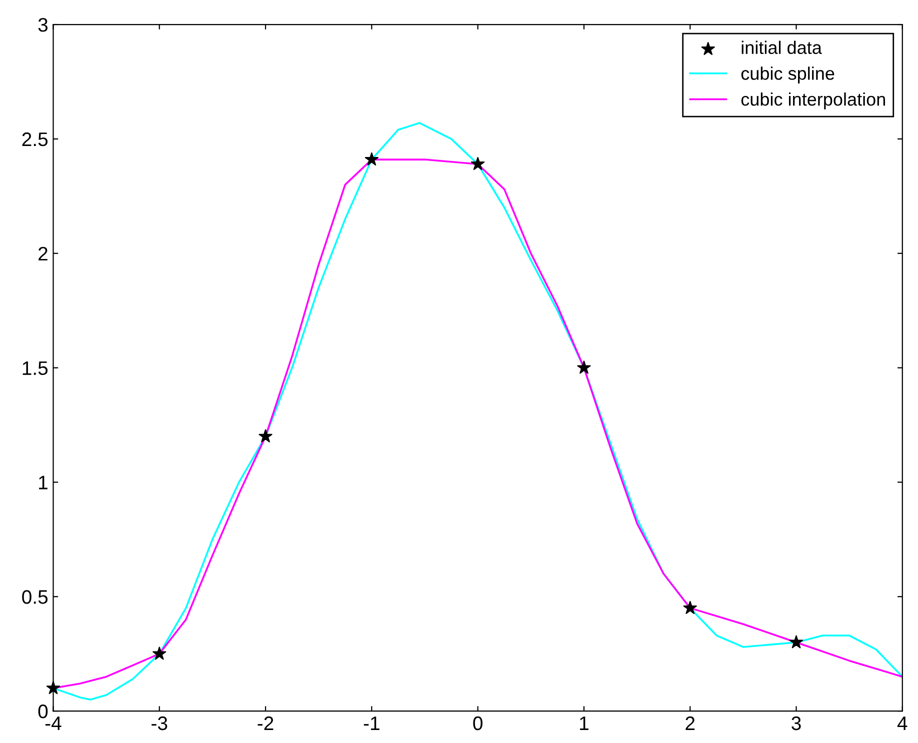 The width and height of the screenshot is (918, 743). What do you see at coordinates (35, 368) in the screenshot?
I see `y-tick-label: 1.5` at bounding box center [35, 368].